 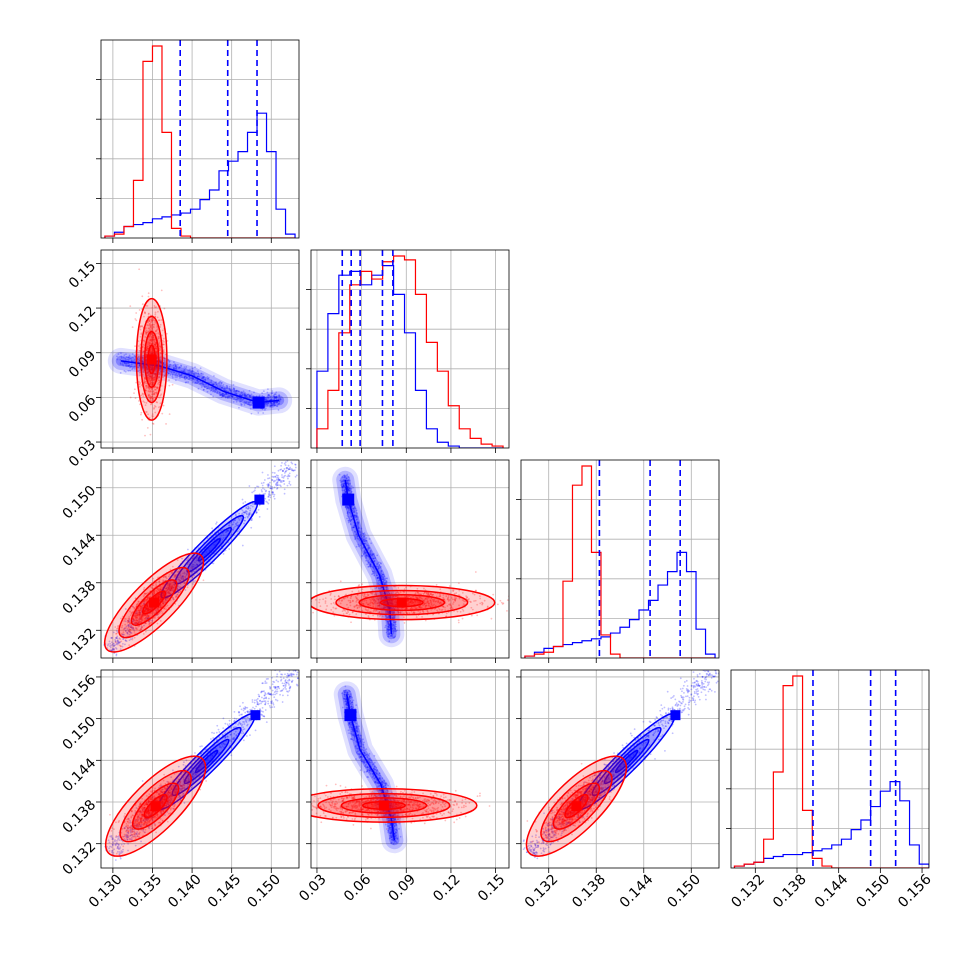 I want to click on panel-grid, so click(x=830, y=769).